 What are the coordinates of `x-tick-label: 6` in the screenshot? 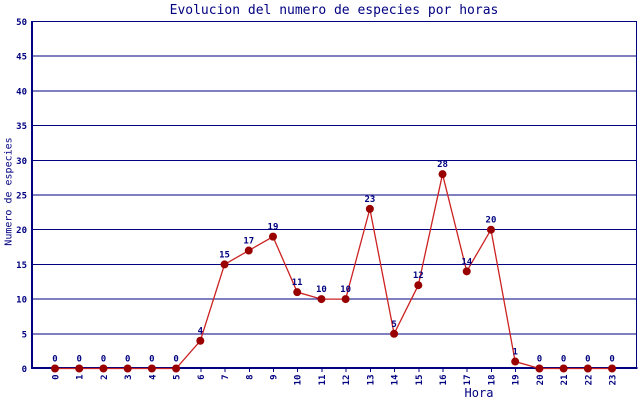 It's located at (202, 377).